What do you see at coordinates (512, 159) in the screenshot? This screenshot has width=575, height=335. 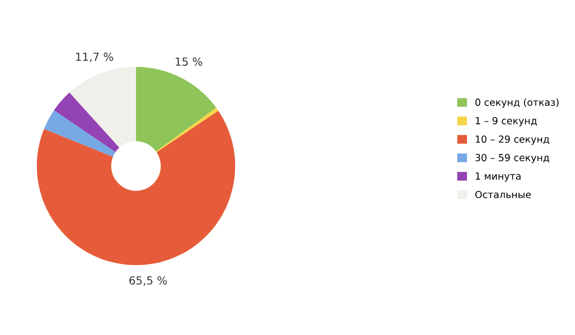 I see `legend-label: 30 – 59 секунд` at bounding box center [512, 159].